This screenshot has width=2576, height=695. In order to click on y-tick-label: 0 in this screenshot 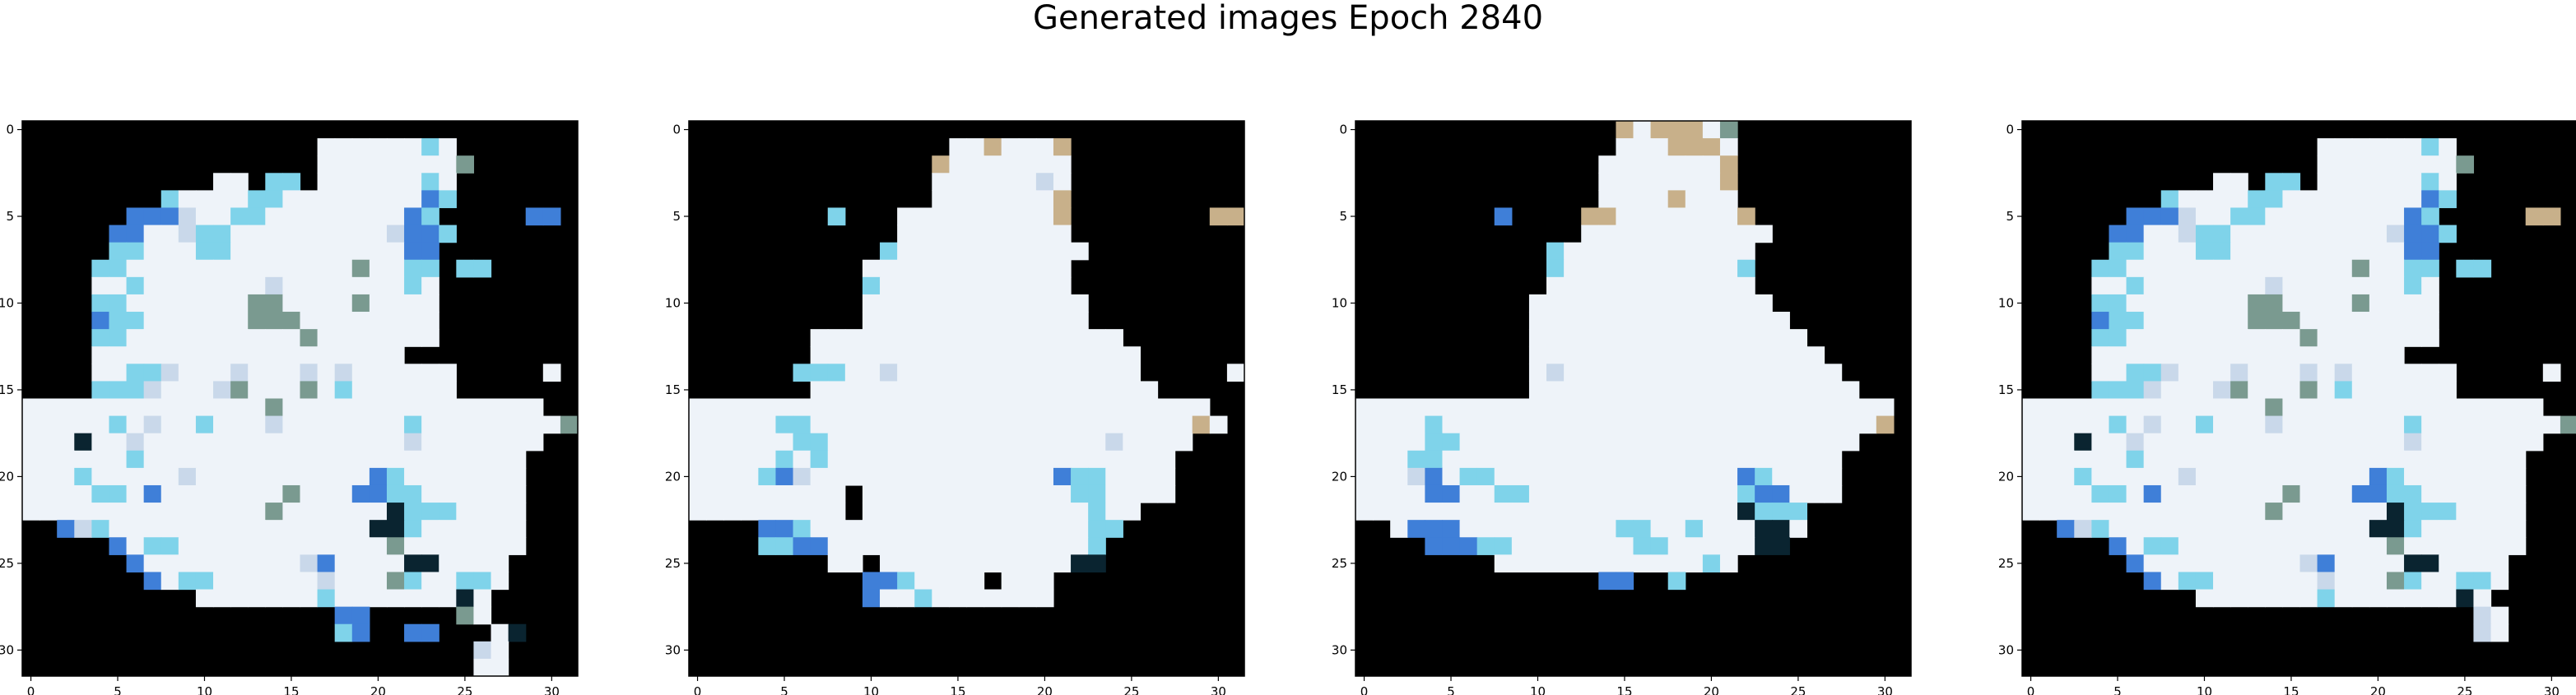, I will do `click(1343, 130)`.